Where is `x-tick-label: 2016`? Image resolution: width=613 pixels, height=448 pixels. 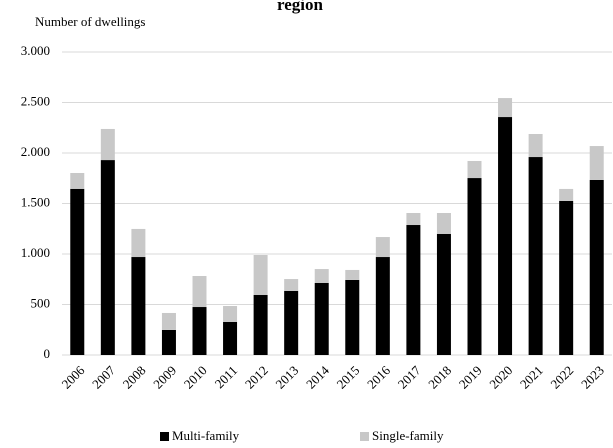
x-tick-label: 2016 is located at coordinates (378, 376).